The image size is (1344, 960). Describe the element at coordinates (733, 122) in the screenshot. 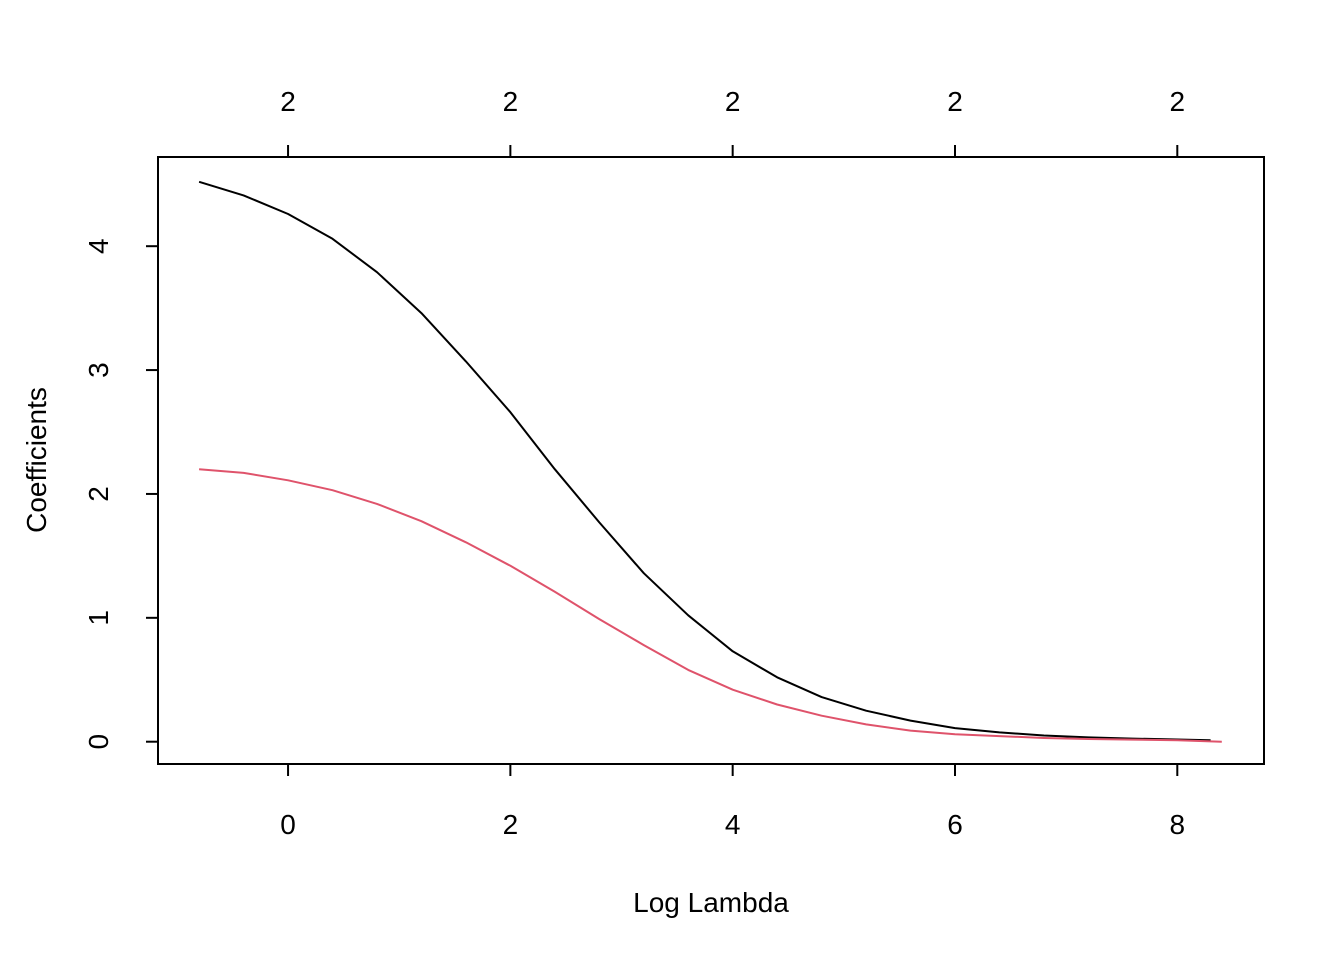

I see `top-axis: 2 2 2 2 2` at that location.